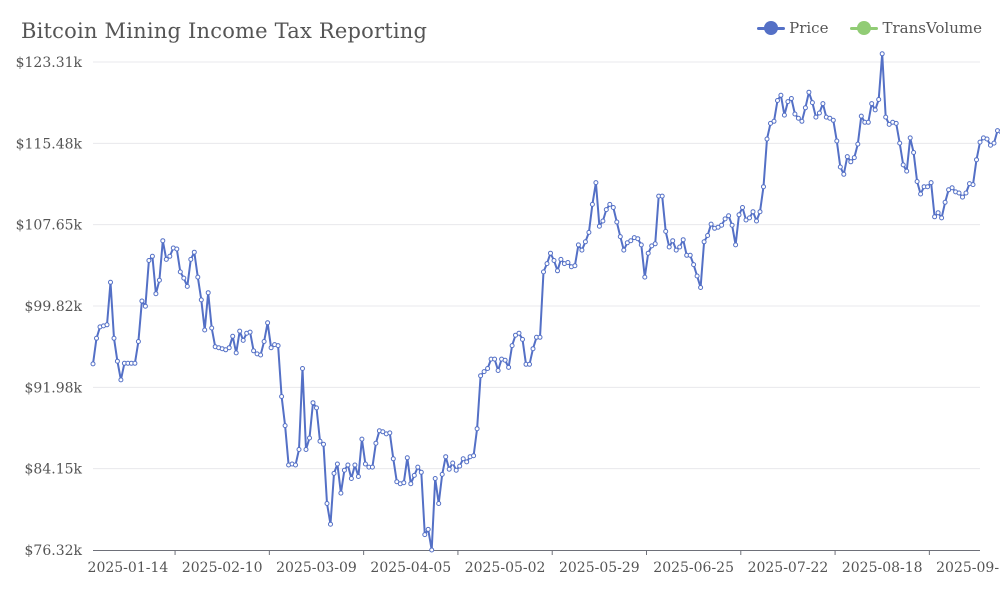 This screenshot has height=600, width=1000. I want to click on legend-swatch-price-icon, so click(771, 28).